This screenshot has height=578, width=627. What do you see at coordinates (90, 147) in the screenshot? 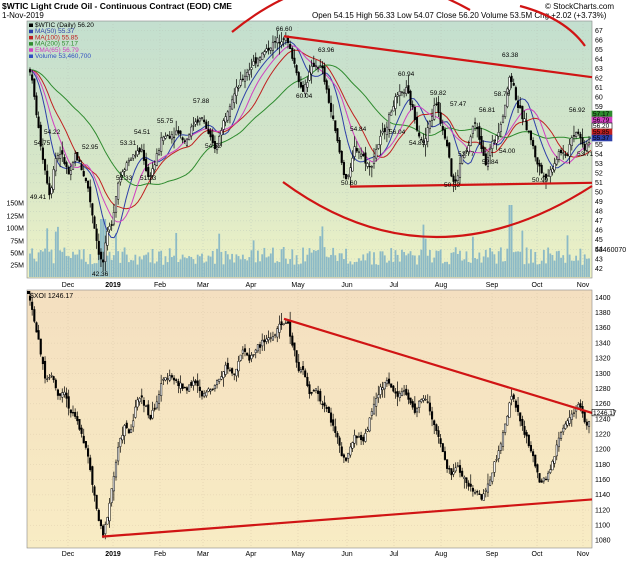
I see `price-point-label: 52.95` at bounding box center [90, 147].